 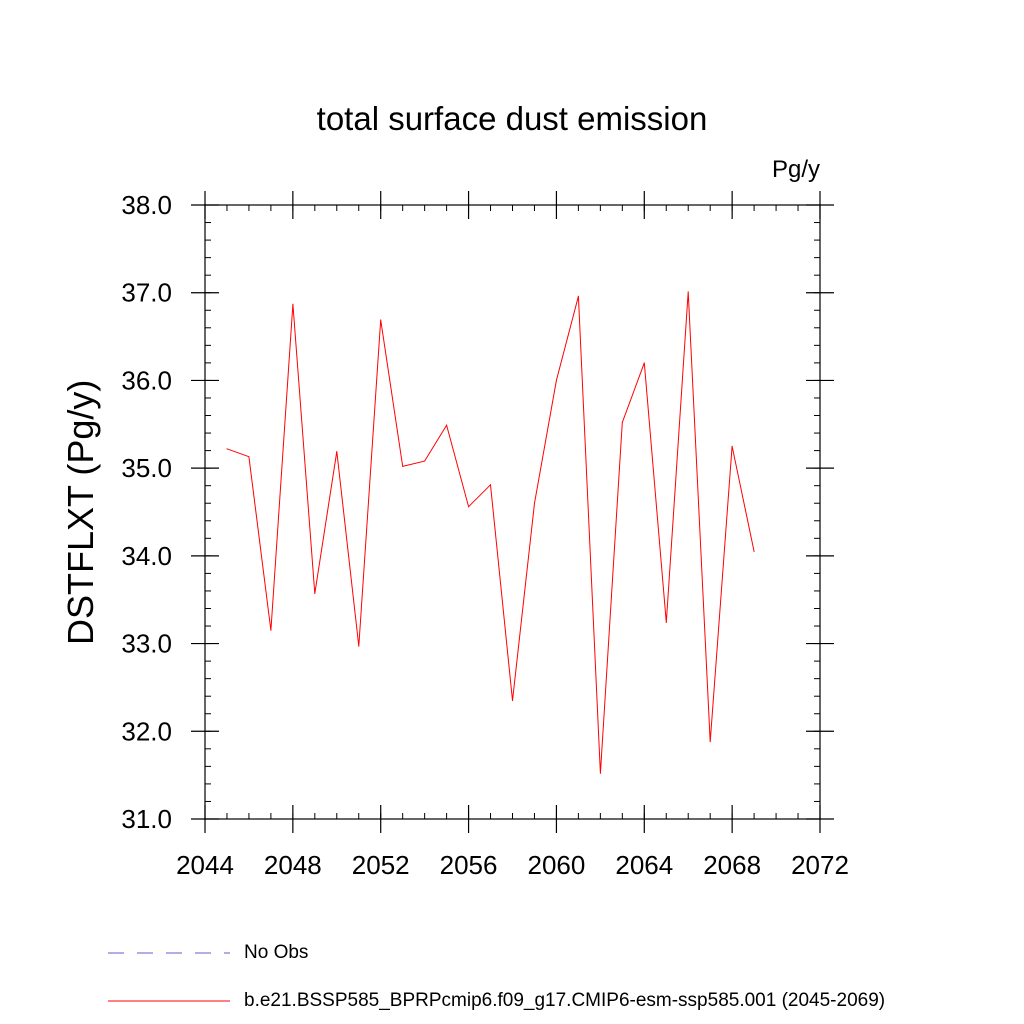 I want to click on x-tick-label: 2052, so click(x=381, y=865).